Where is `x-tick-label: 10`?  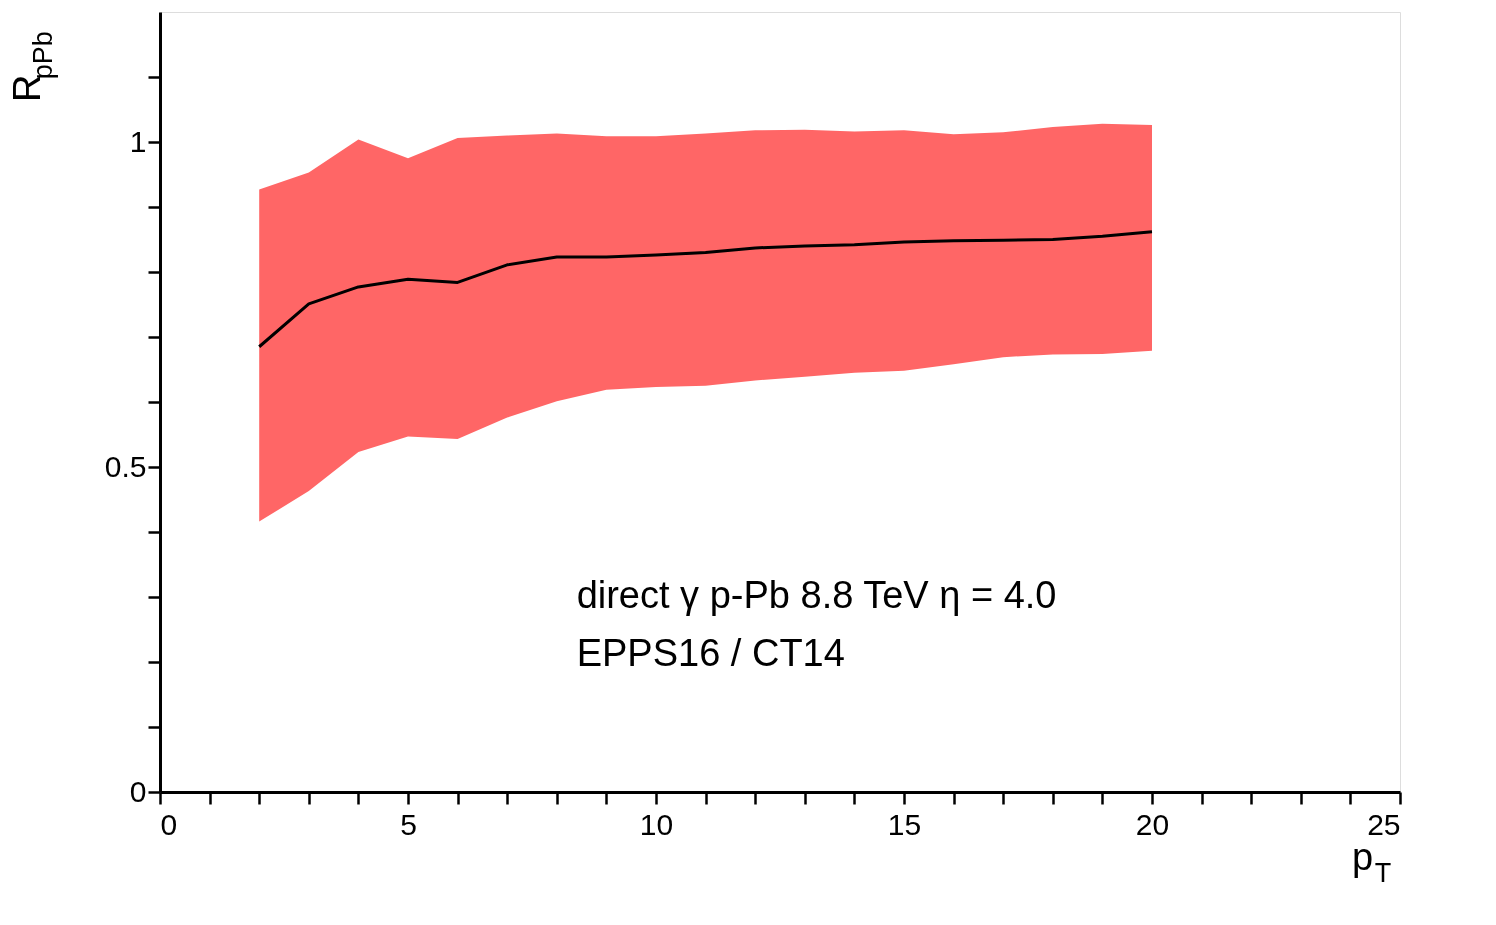 x-tick-label: 10 is located at coordinates (656, 824).